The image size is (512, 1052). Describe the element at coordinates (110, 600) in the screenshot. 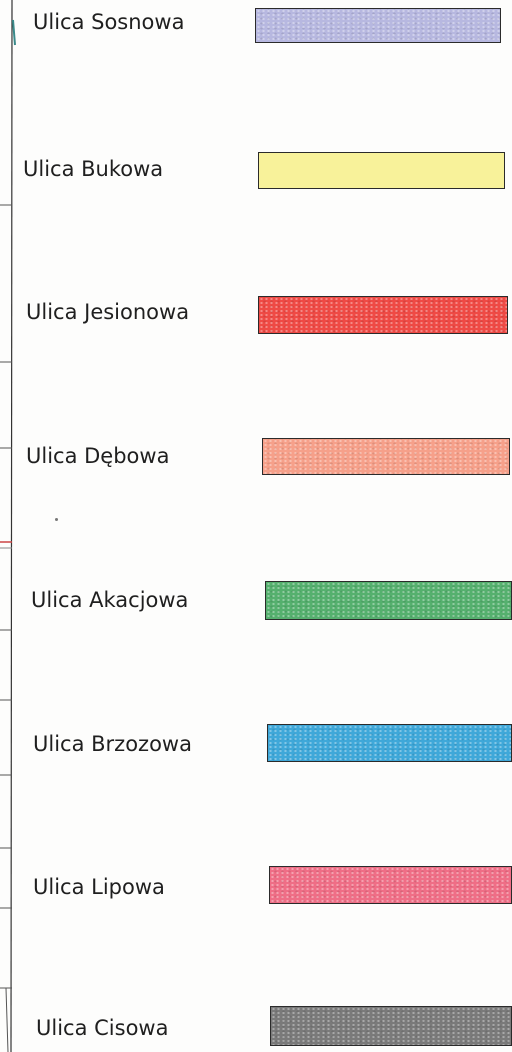

I see `legend-label-akacjowa: Ulica Akacjowa` at that location.